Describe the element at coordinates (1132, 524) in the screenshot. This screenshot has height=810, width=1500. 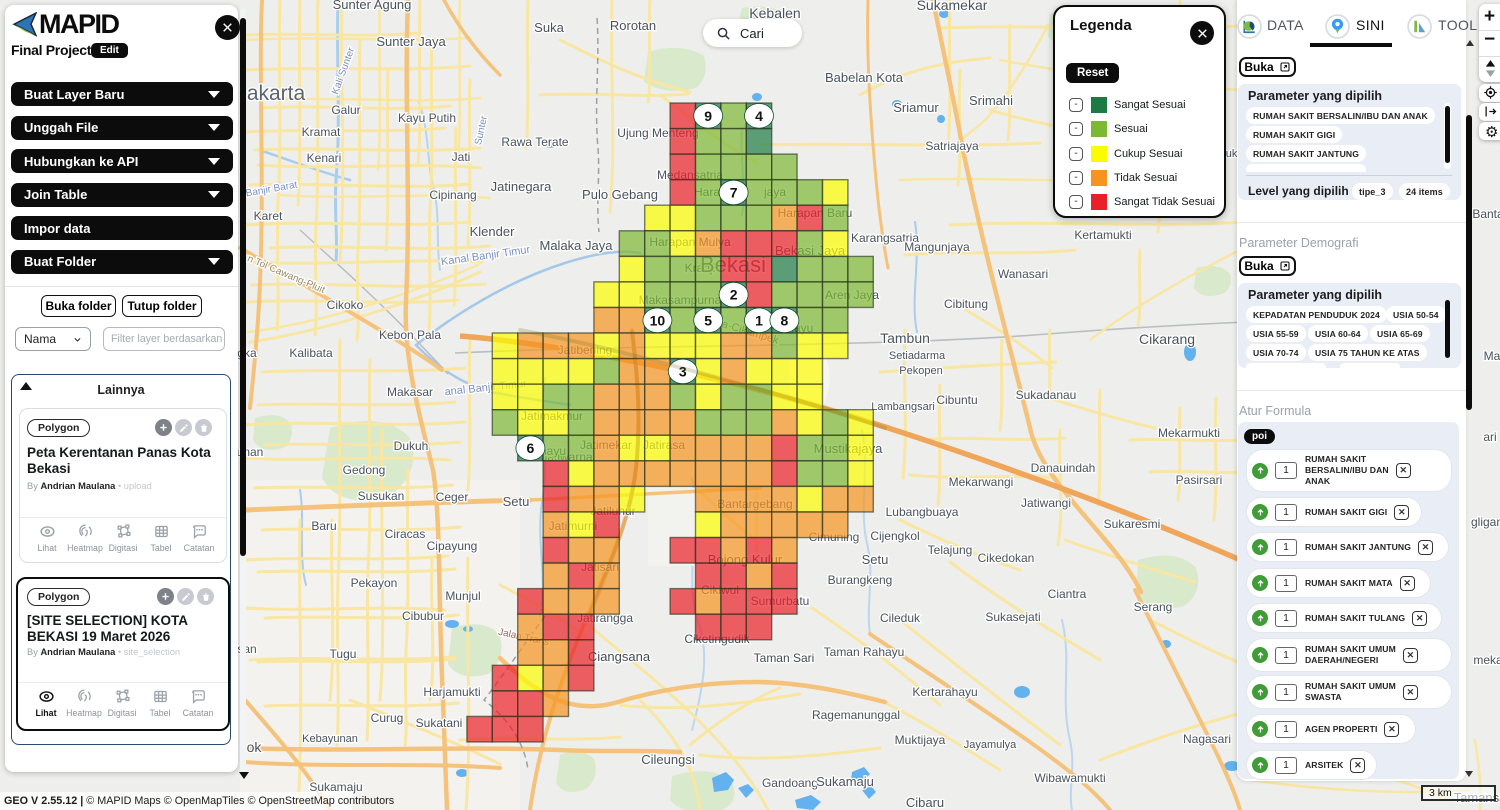
I see `svg-text: Sukaresmi` at that location.